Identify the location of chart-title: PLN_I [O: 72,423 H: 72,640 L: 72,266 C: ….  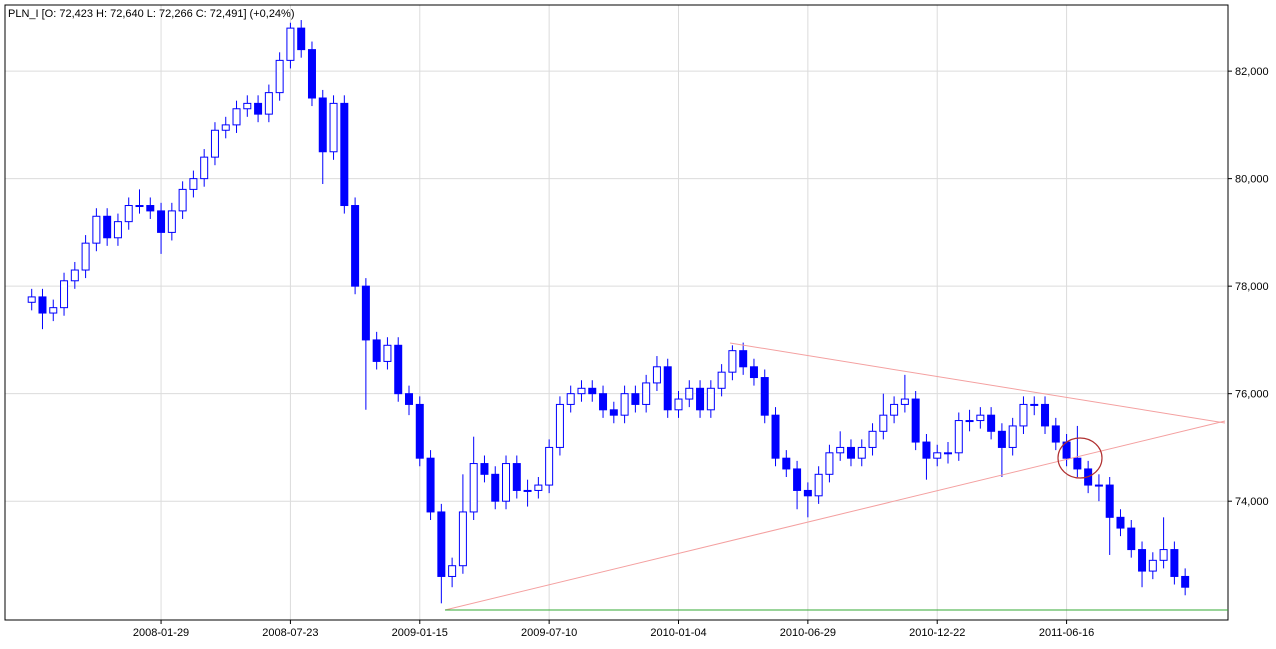
(151, 14).